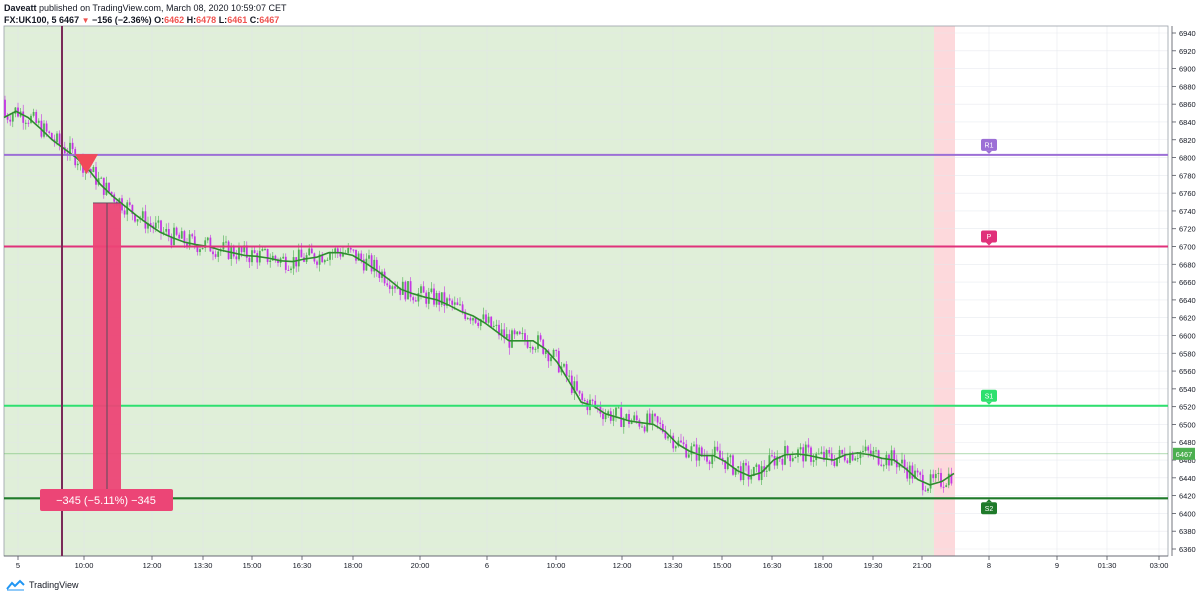 The image size is (1200, 594). I want to click on symbol-label: FX:UK100, 5, so click(30, 20).